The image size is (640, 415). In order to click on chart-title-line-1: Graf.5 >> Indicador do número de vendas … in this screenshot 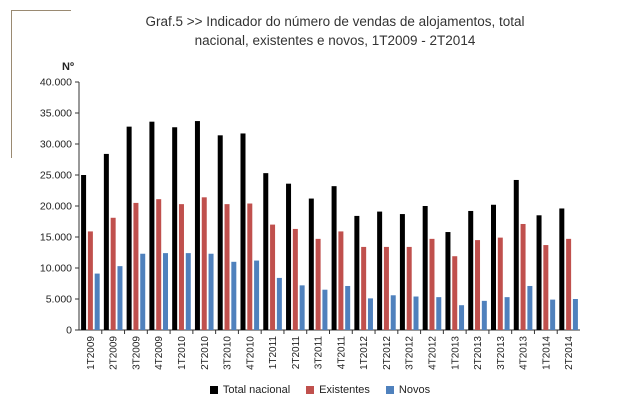, I will do `click(335, 21)`.